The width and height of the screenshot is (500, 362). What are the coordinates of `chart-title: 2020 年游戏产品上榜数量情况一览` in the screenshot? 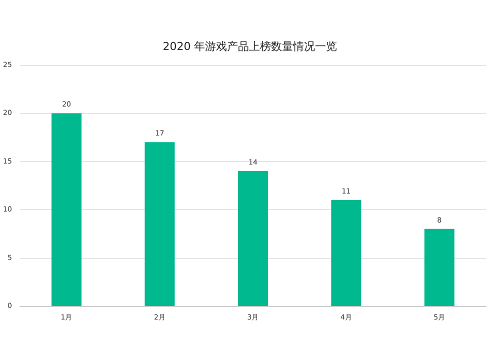 It's located at (250, 46).